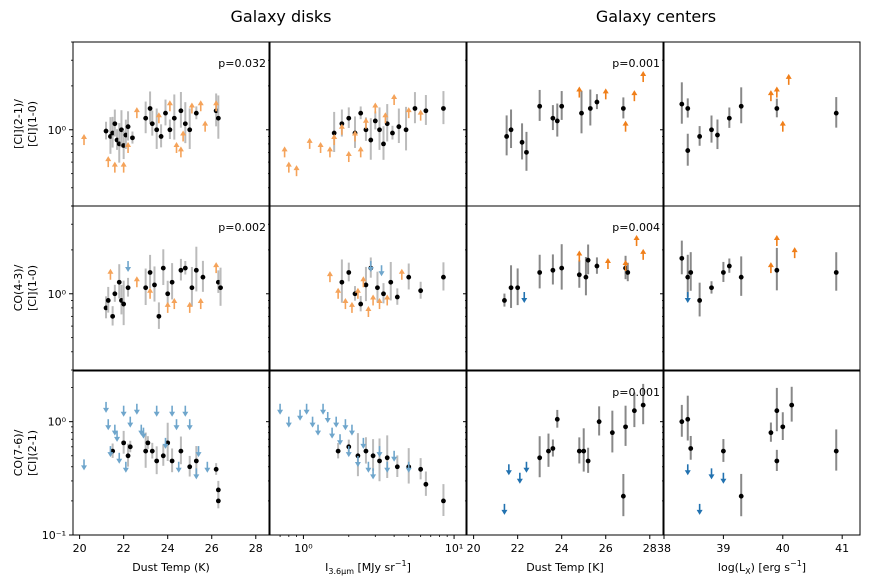 The width and height of the screenshot is (872, 585). What do you see at coordinates (18, 452) in the screenshot?
I see `row-label-2-0: CO(7-6)/` at bounding box center [18, 452].